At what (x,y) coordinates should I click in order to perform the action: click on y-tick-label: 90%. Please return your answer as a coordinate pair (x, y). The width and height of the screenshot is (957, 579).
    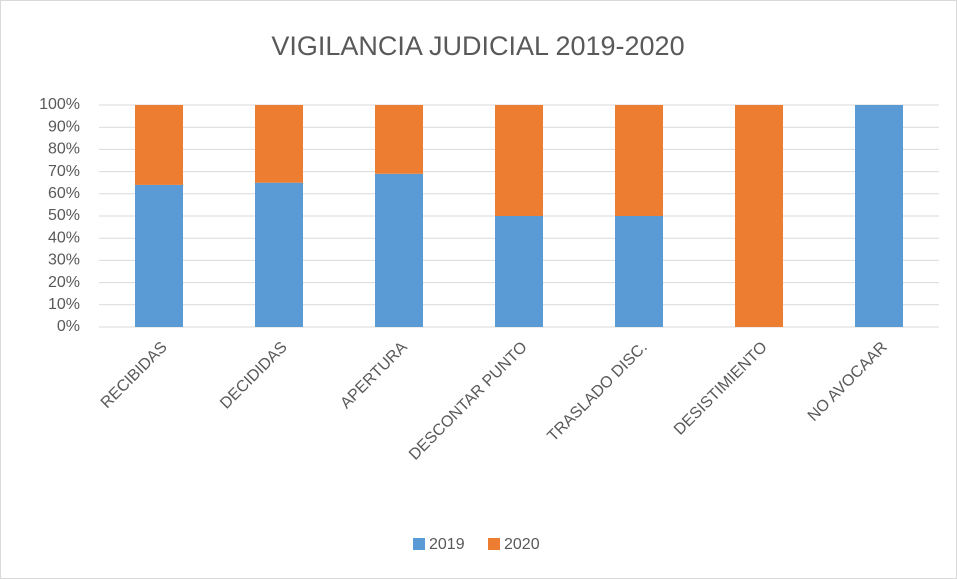
    Looking at the image, I should click on (64, 126).